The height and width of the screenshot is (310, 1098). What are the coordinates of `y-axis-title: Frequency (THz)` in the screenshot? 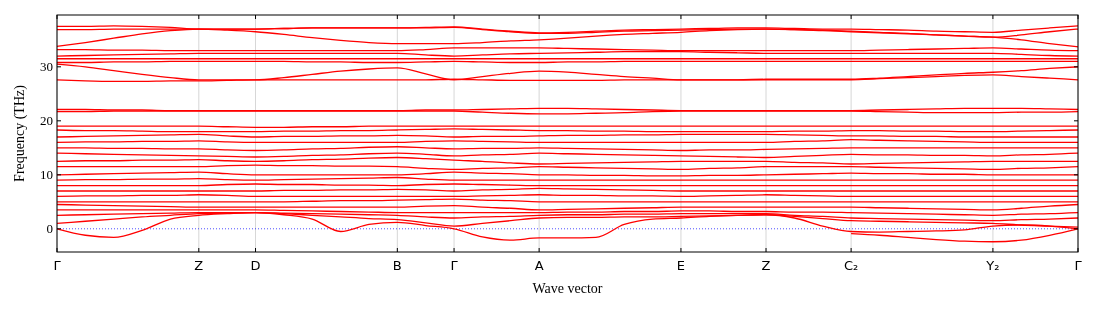 It's located at (20, 133).